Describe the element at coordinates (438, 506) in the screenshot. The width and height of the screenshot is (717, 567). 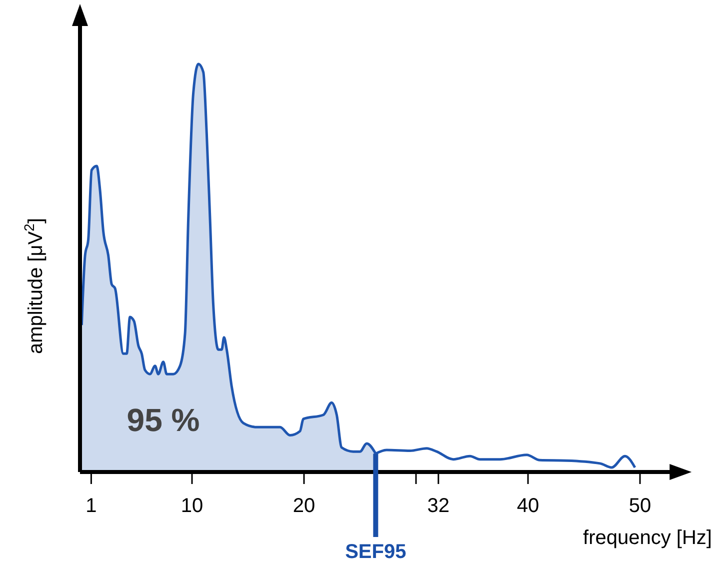
I see `x-tick-label: 32` at that location.